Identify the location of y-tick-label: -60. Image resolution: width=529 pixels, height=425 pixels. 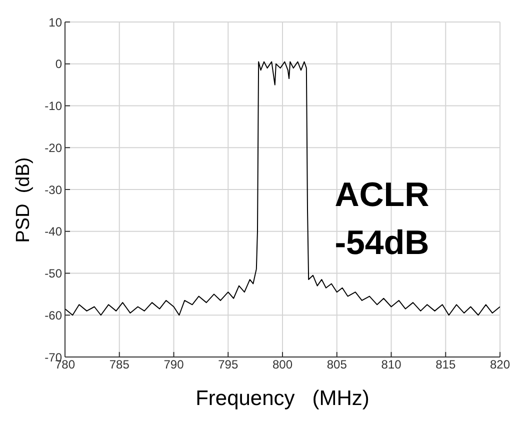
(53, 315).